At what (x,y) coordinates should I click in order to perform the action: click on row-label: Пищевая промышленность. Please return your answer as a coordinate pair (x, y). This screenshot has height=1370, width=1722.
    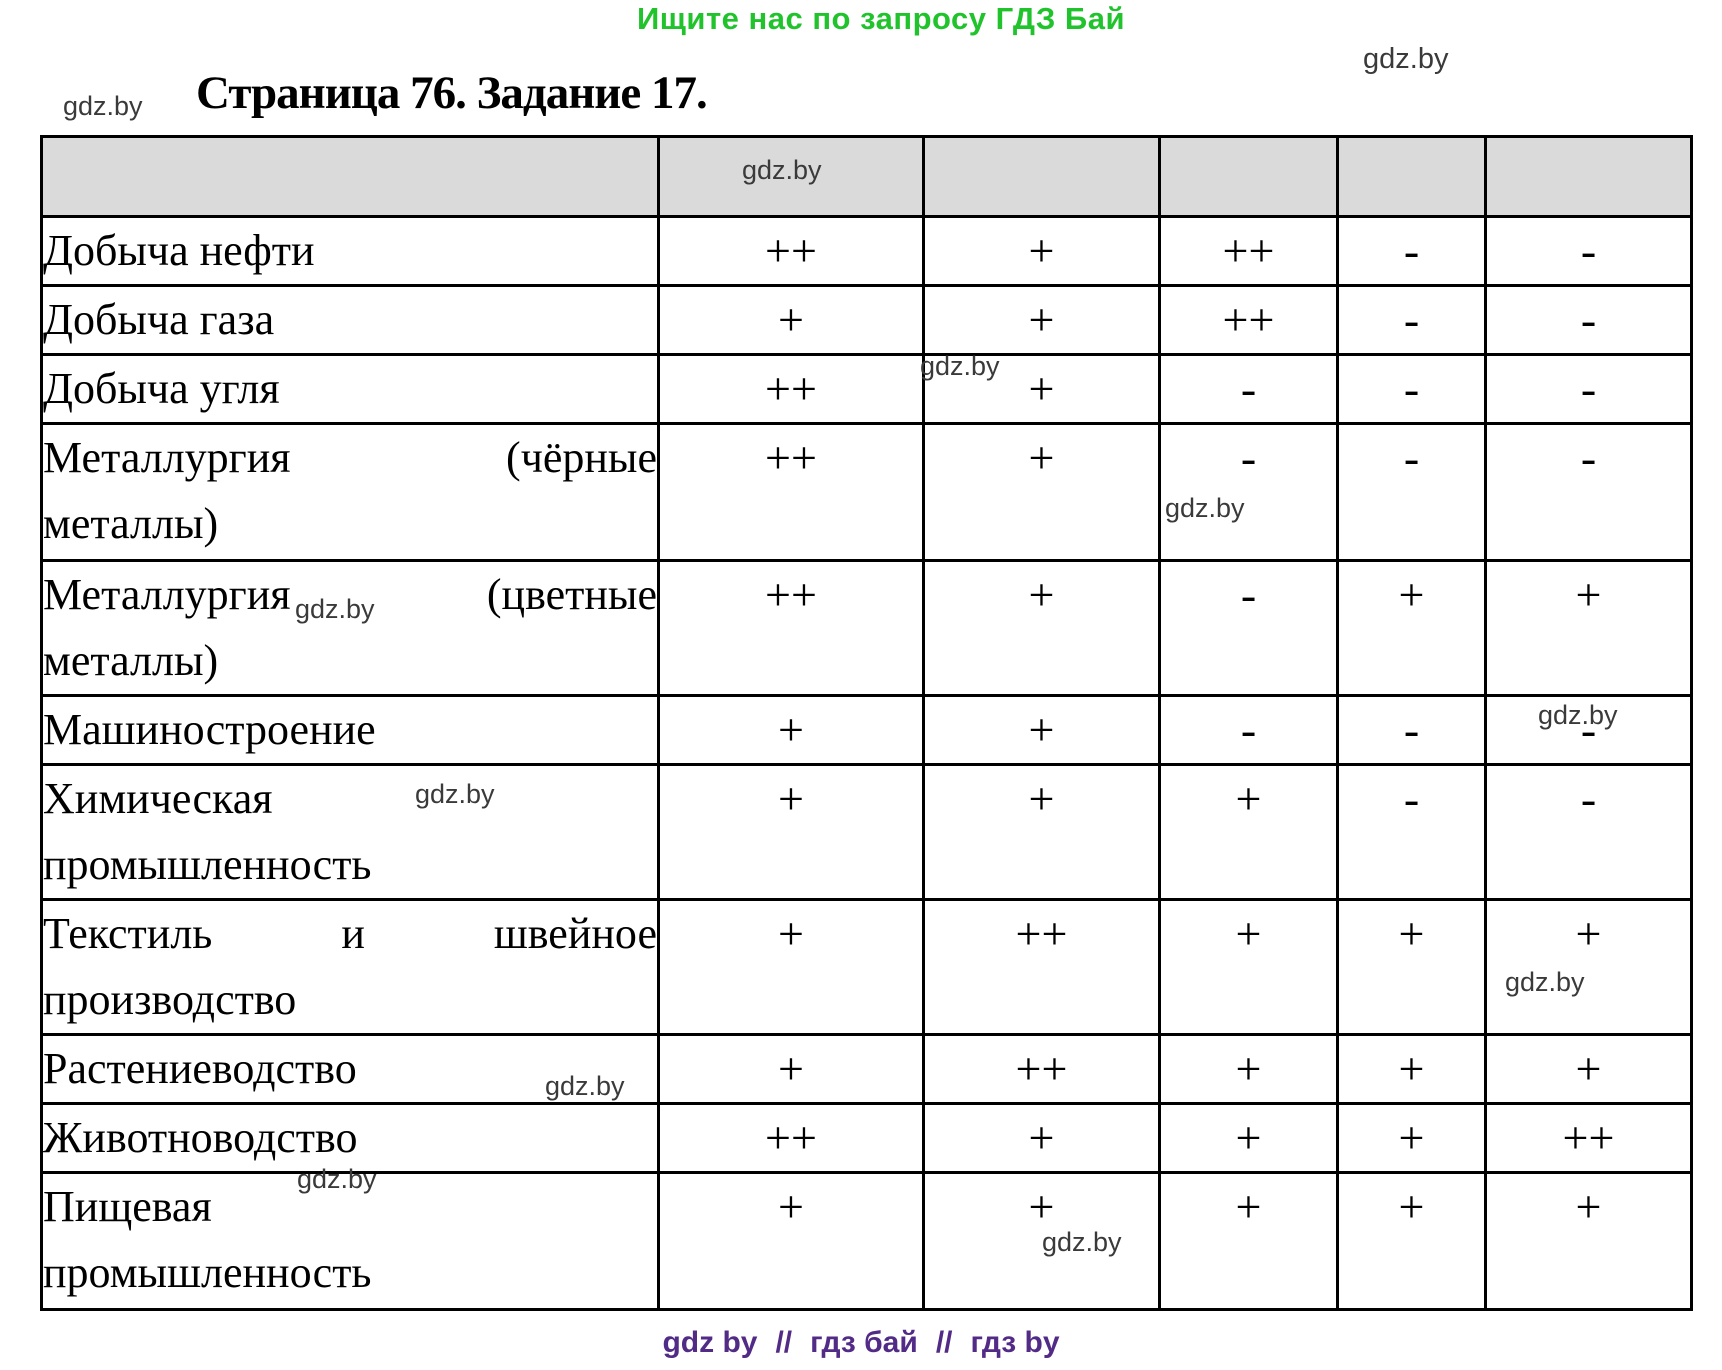
    Looking at the image, I should click on (350, 1241).